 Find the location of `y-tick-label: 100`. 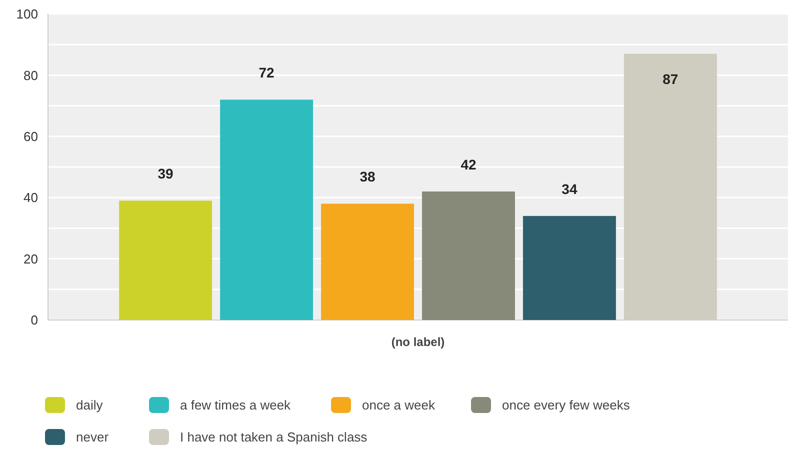

y-tick-label: 100 is located at coordinates (27, 14).